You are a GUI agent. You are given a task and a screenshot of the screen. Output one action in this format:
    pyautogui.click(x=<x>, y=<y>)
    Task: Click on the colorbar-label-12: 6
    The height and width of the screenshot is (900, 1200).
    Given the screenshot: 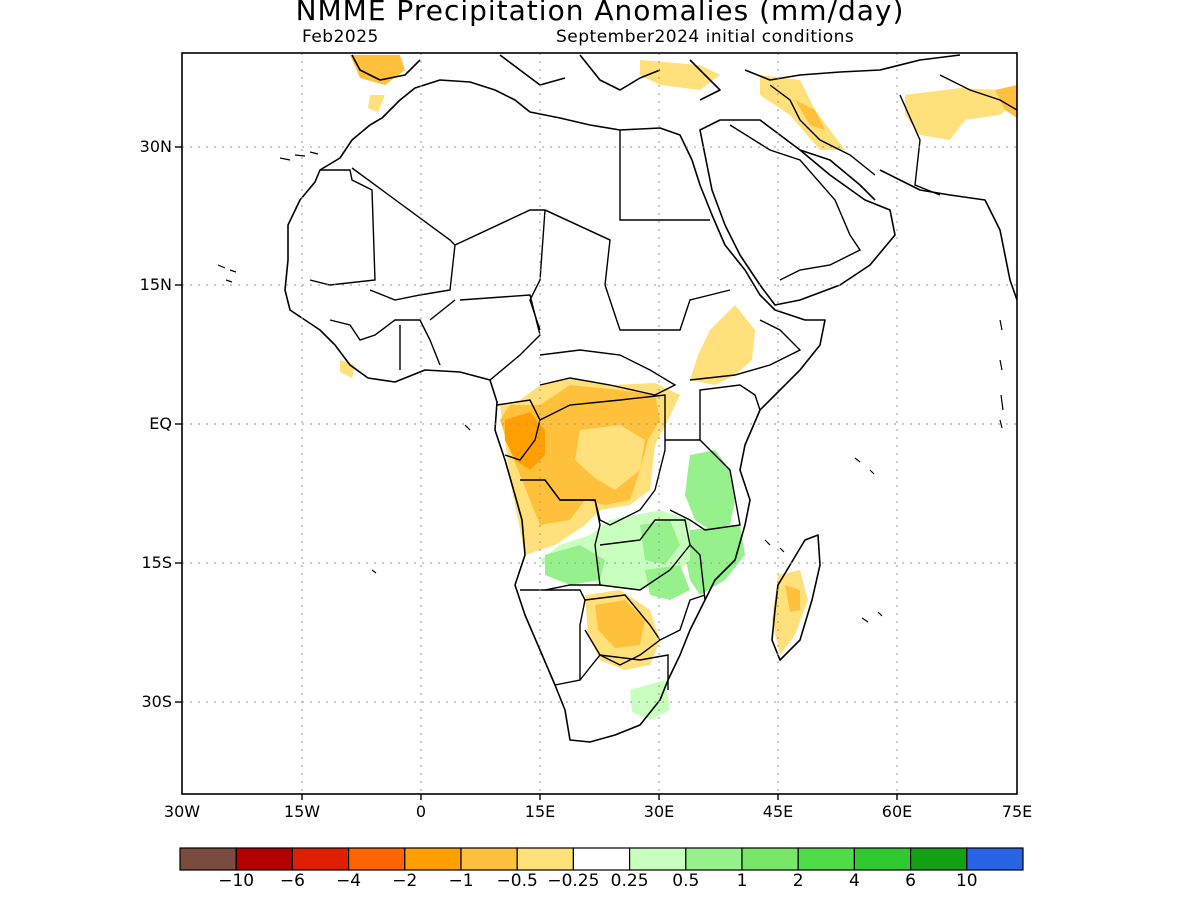 What is the action you would take?
    pyautogui.click(x=910, y=881)
    